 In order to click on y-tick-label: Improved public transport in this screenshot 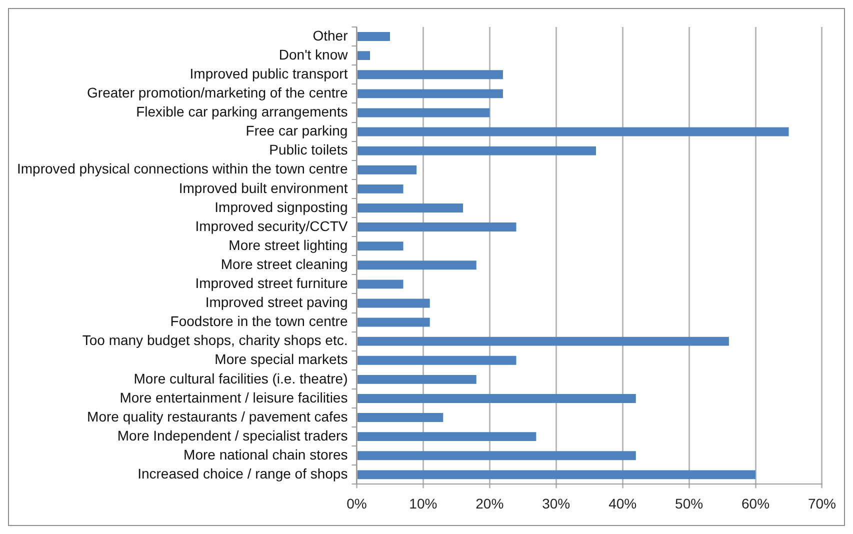, I will do `click(269, 73)`.